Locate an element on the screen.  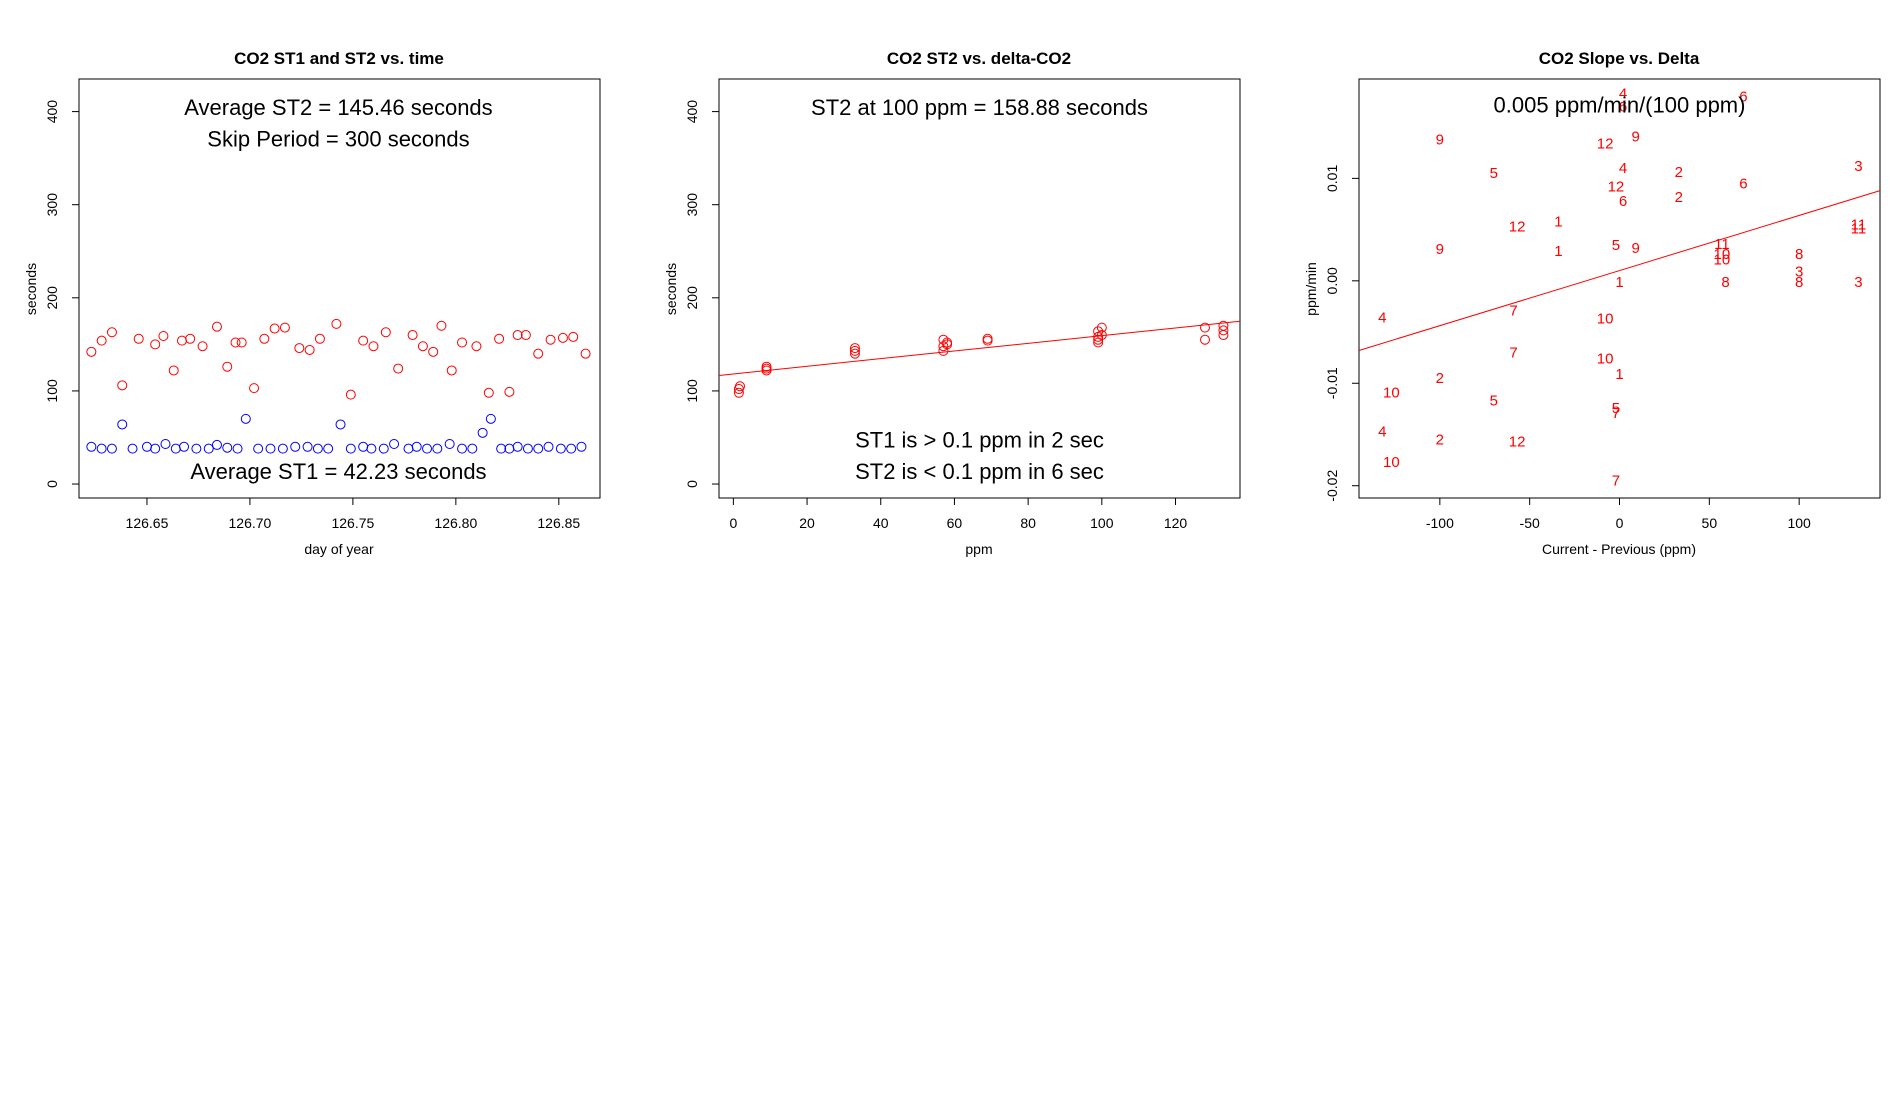
x-tick-label: 120 is located at coordinates (1176, 523).